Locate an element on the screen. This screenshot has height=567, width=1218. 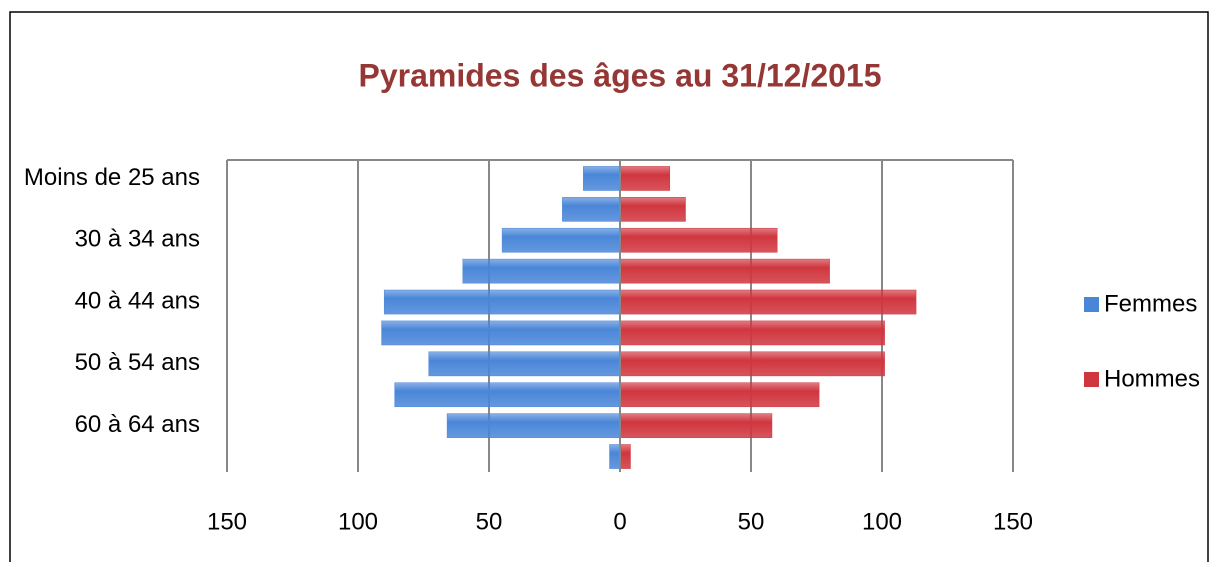
y-tick-label: 40 à 44 ans is located at coordinates (137, 300).